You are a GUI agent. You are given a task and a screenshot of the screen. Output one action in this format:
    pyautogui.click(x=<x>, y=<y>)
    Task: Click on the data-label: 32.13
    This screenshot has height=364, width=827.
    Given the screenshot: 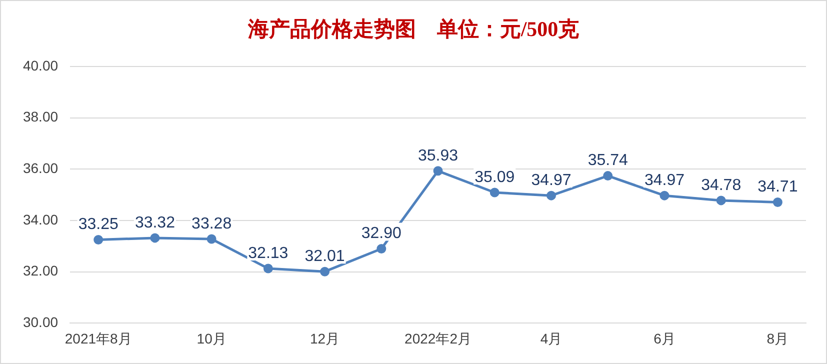 What is the action you would take?
    pyautogui.click(x=268, y=253)
    